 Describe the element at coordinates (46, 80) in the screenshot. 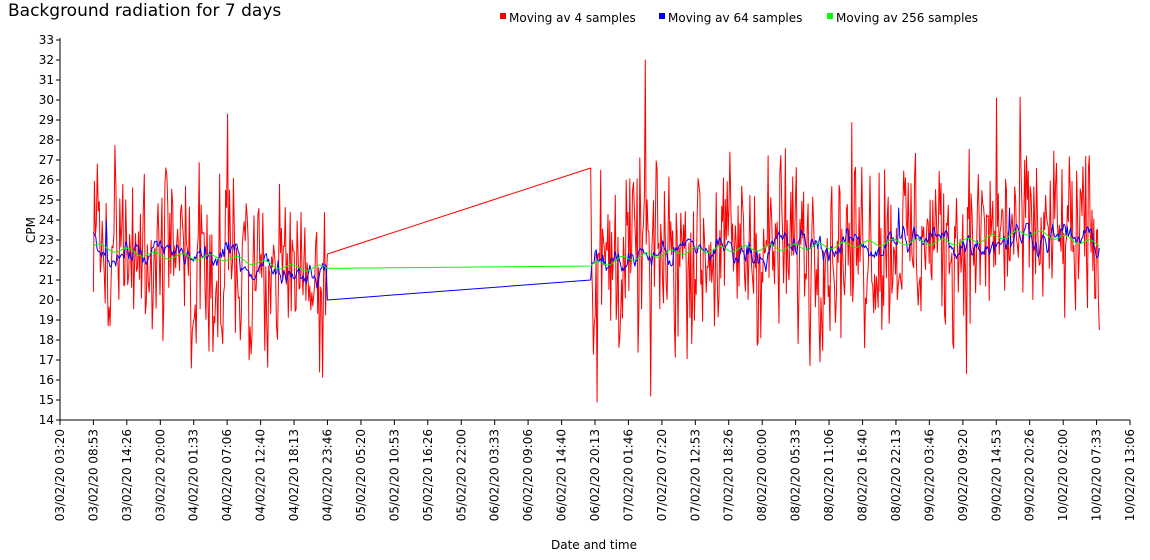

I see `y-tick-label: 31` at that location.